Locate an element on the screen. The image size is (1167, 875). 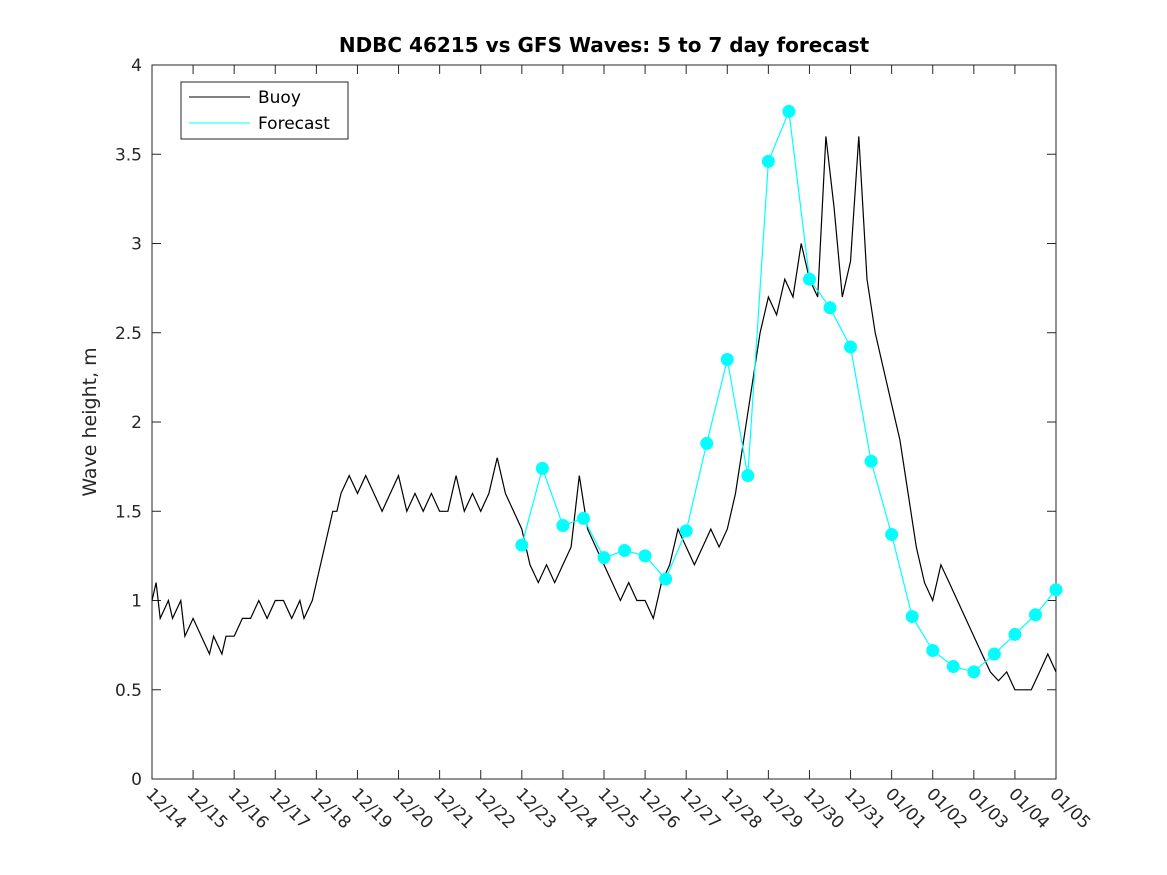
y-tick-label: 3 is located at coordinates (136, 245).